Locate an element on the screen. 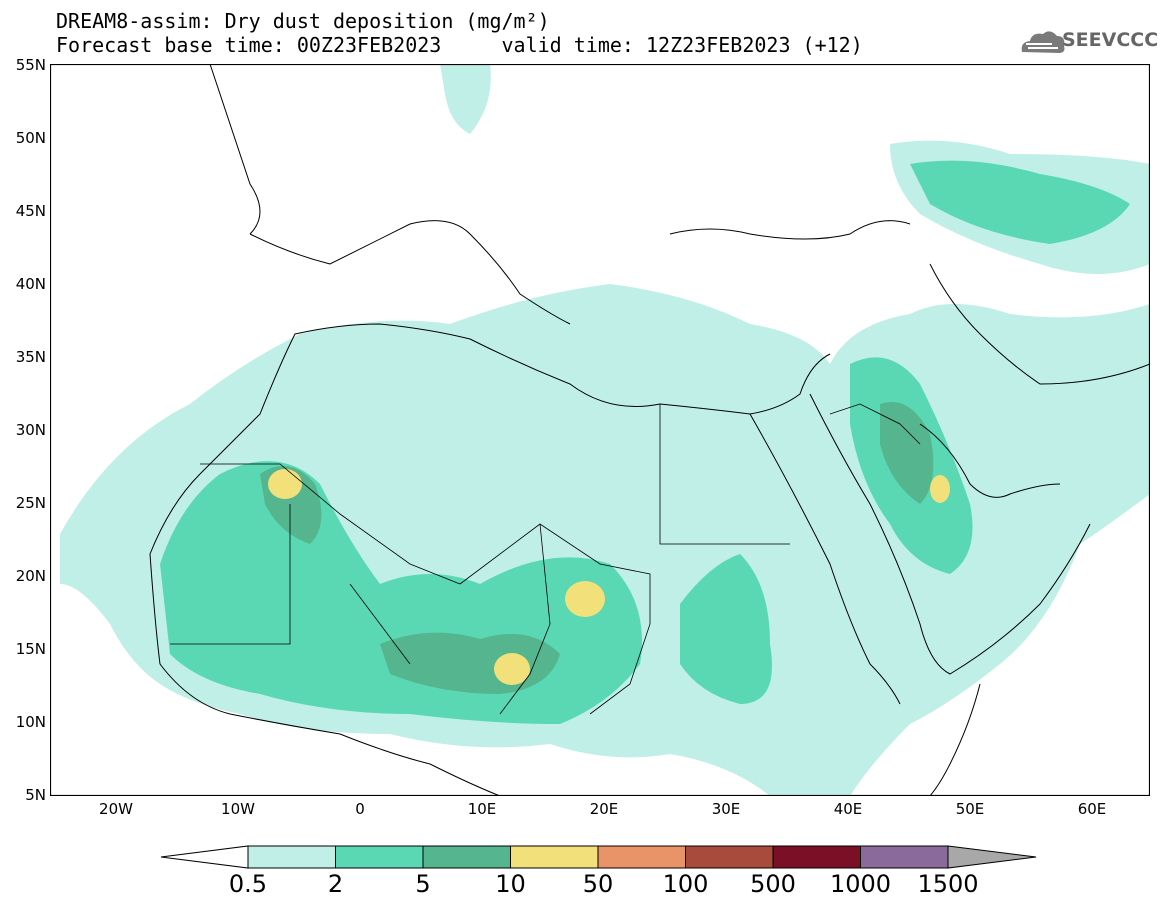 The image size is (1165, 907). colorbar-label: 2 is located at coordinates (335, 884).